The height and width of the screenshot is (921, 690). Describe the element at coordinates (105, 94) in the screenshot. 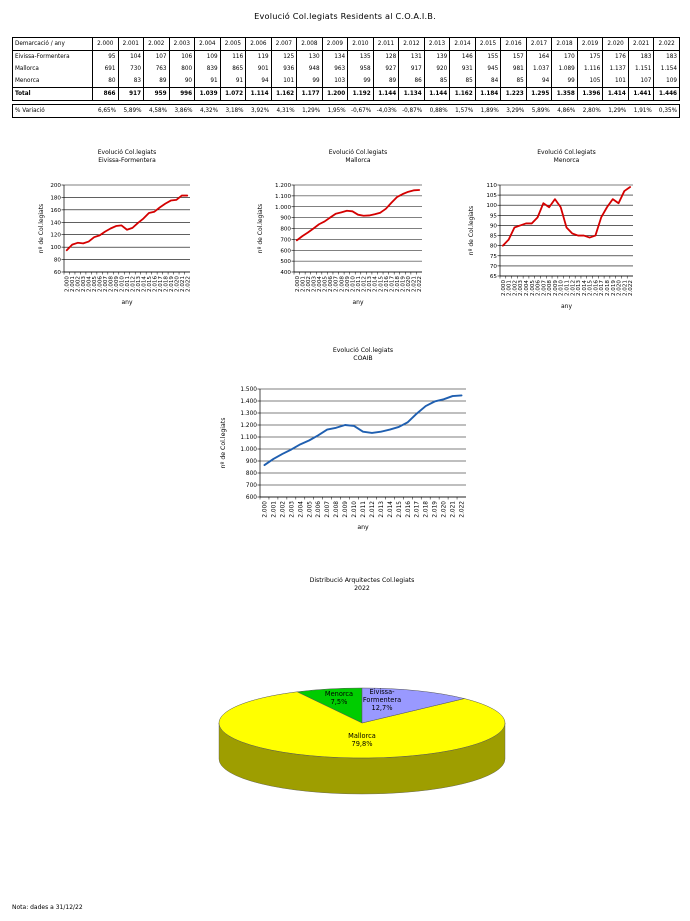

I see `table-cell: 866` at that location.